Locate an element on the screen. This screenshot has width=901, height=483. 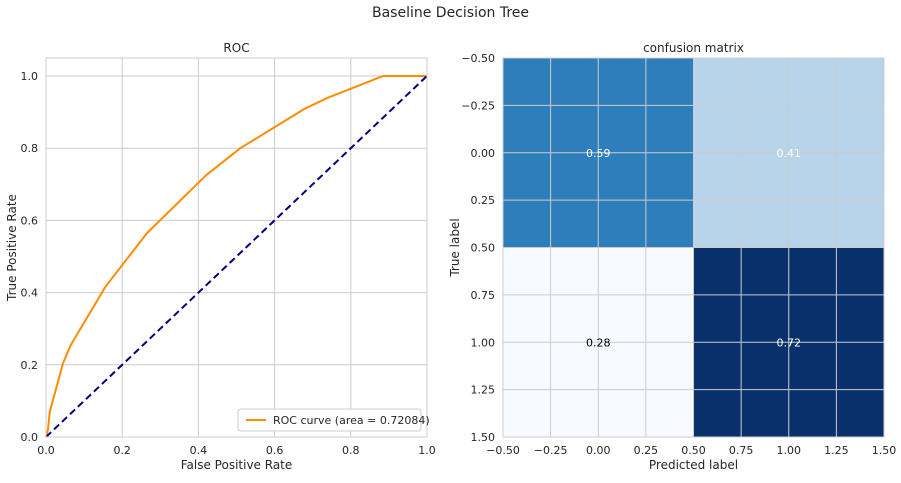
roc-y-tick-label: 0.4 is located at coordinates (30, 293).